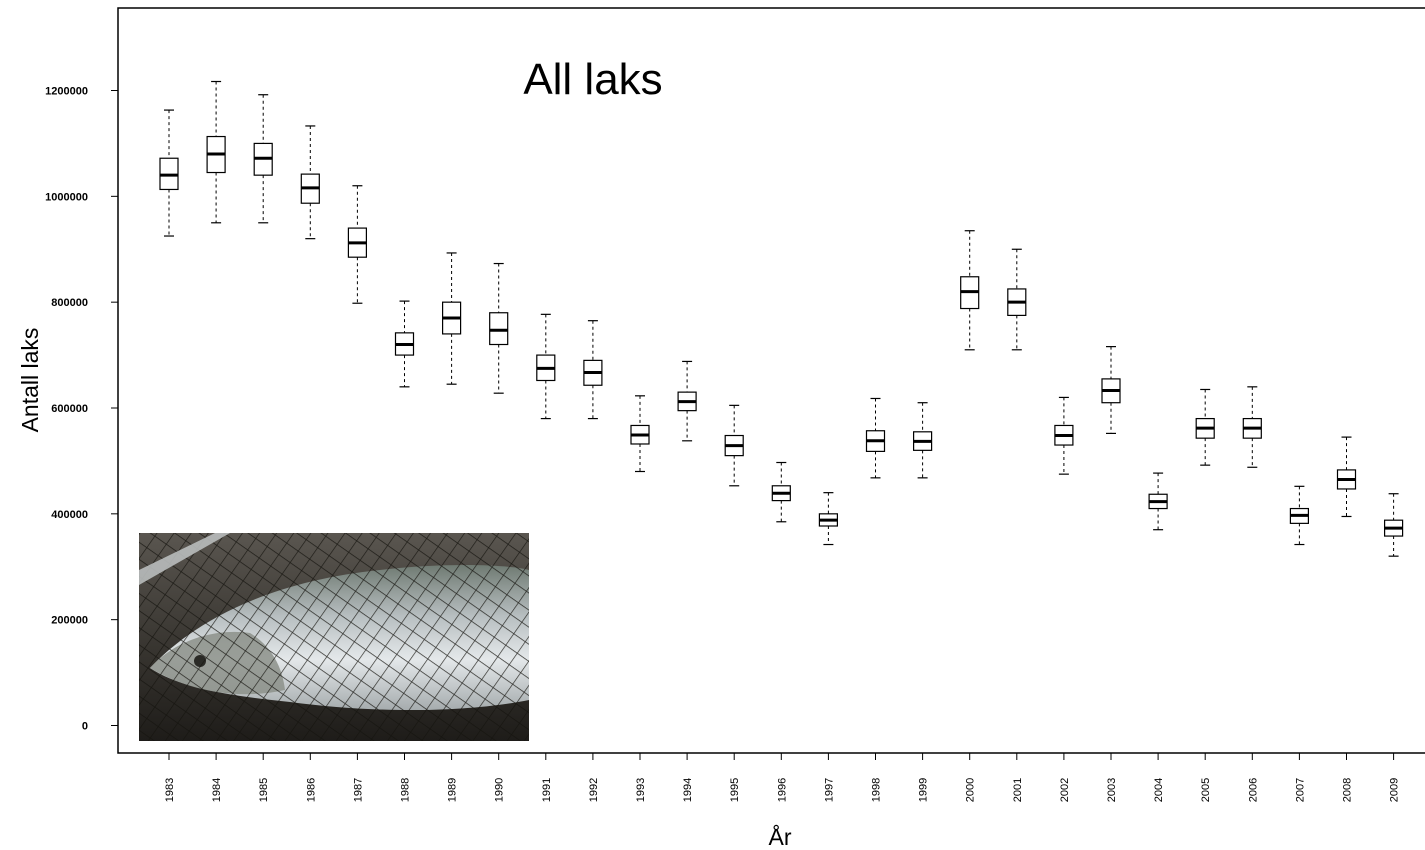 The width and height of the screenshot is (1425, 850). I want to click on x-tick-label: 2002, so click(1065, 790).